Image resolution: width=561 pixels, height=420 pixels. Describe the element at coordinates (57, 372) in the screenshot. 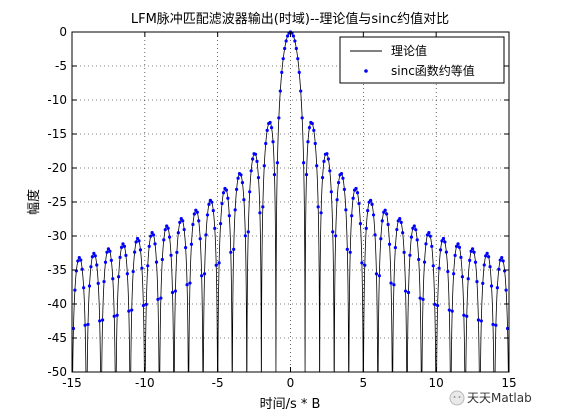

I see `y-tick-label: -50` at that location.